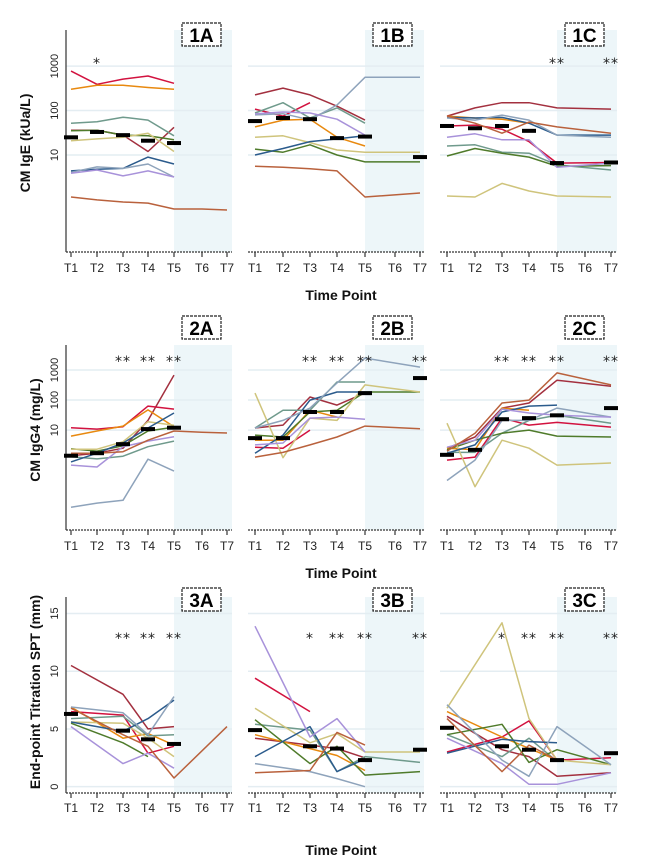 This screenshot has width=658, height=863. I want to click on panel-label: 3C, so click(584, 601).